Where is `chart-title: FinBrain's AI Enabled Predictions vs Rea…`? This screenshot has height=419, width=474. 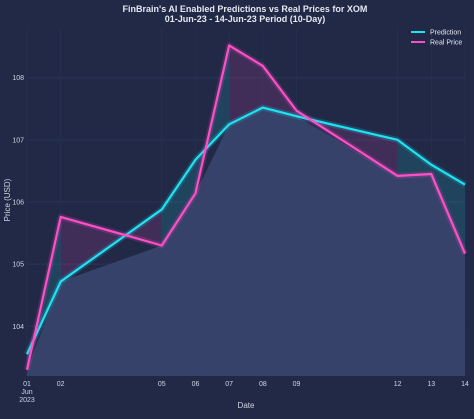
chart-title: FinBrain's AI Enabled Predictions vs Rea… is located at coordinates (245, 9).